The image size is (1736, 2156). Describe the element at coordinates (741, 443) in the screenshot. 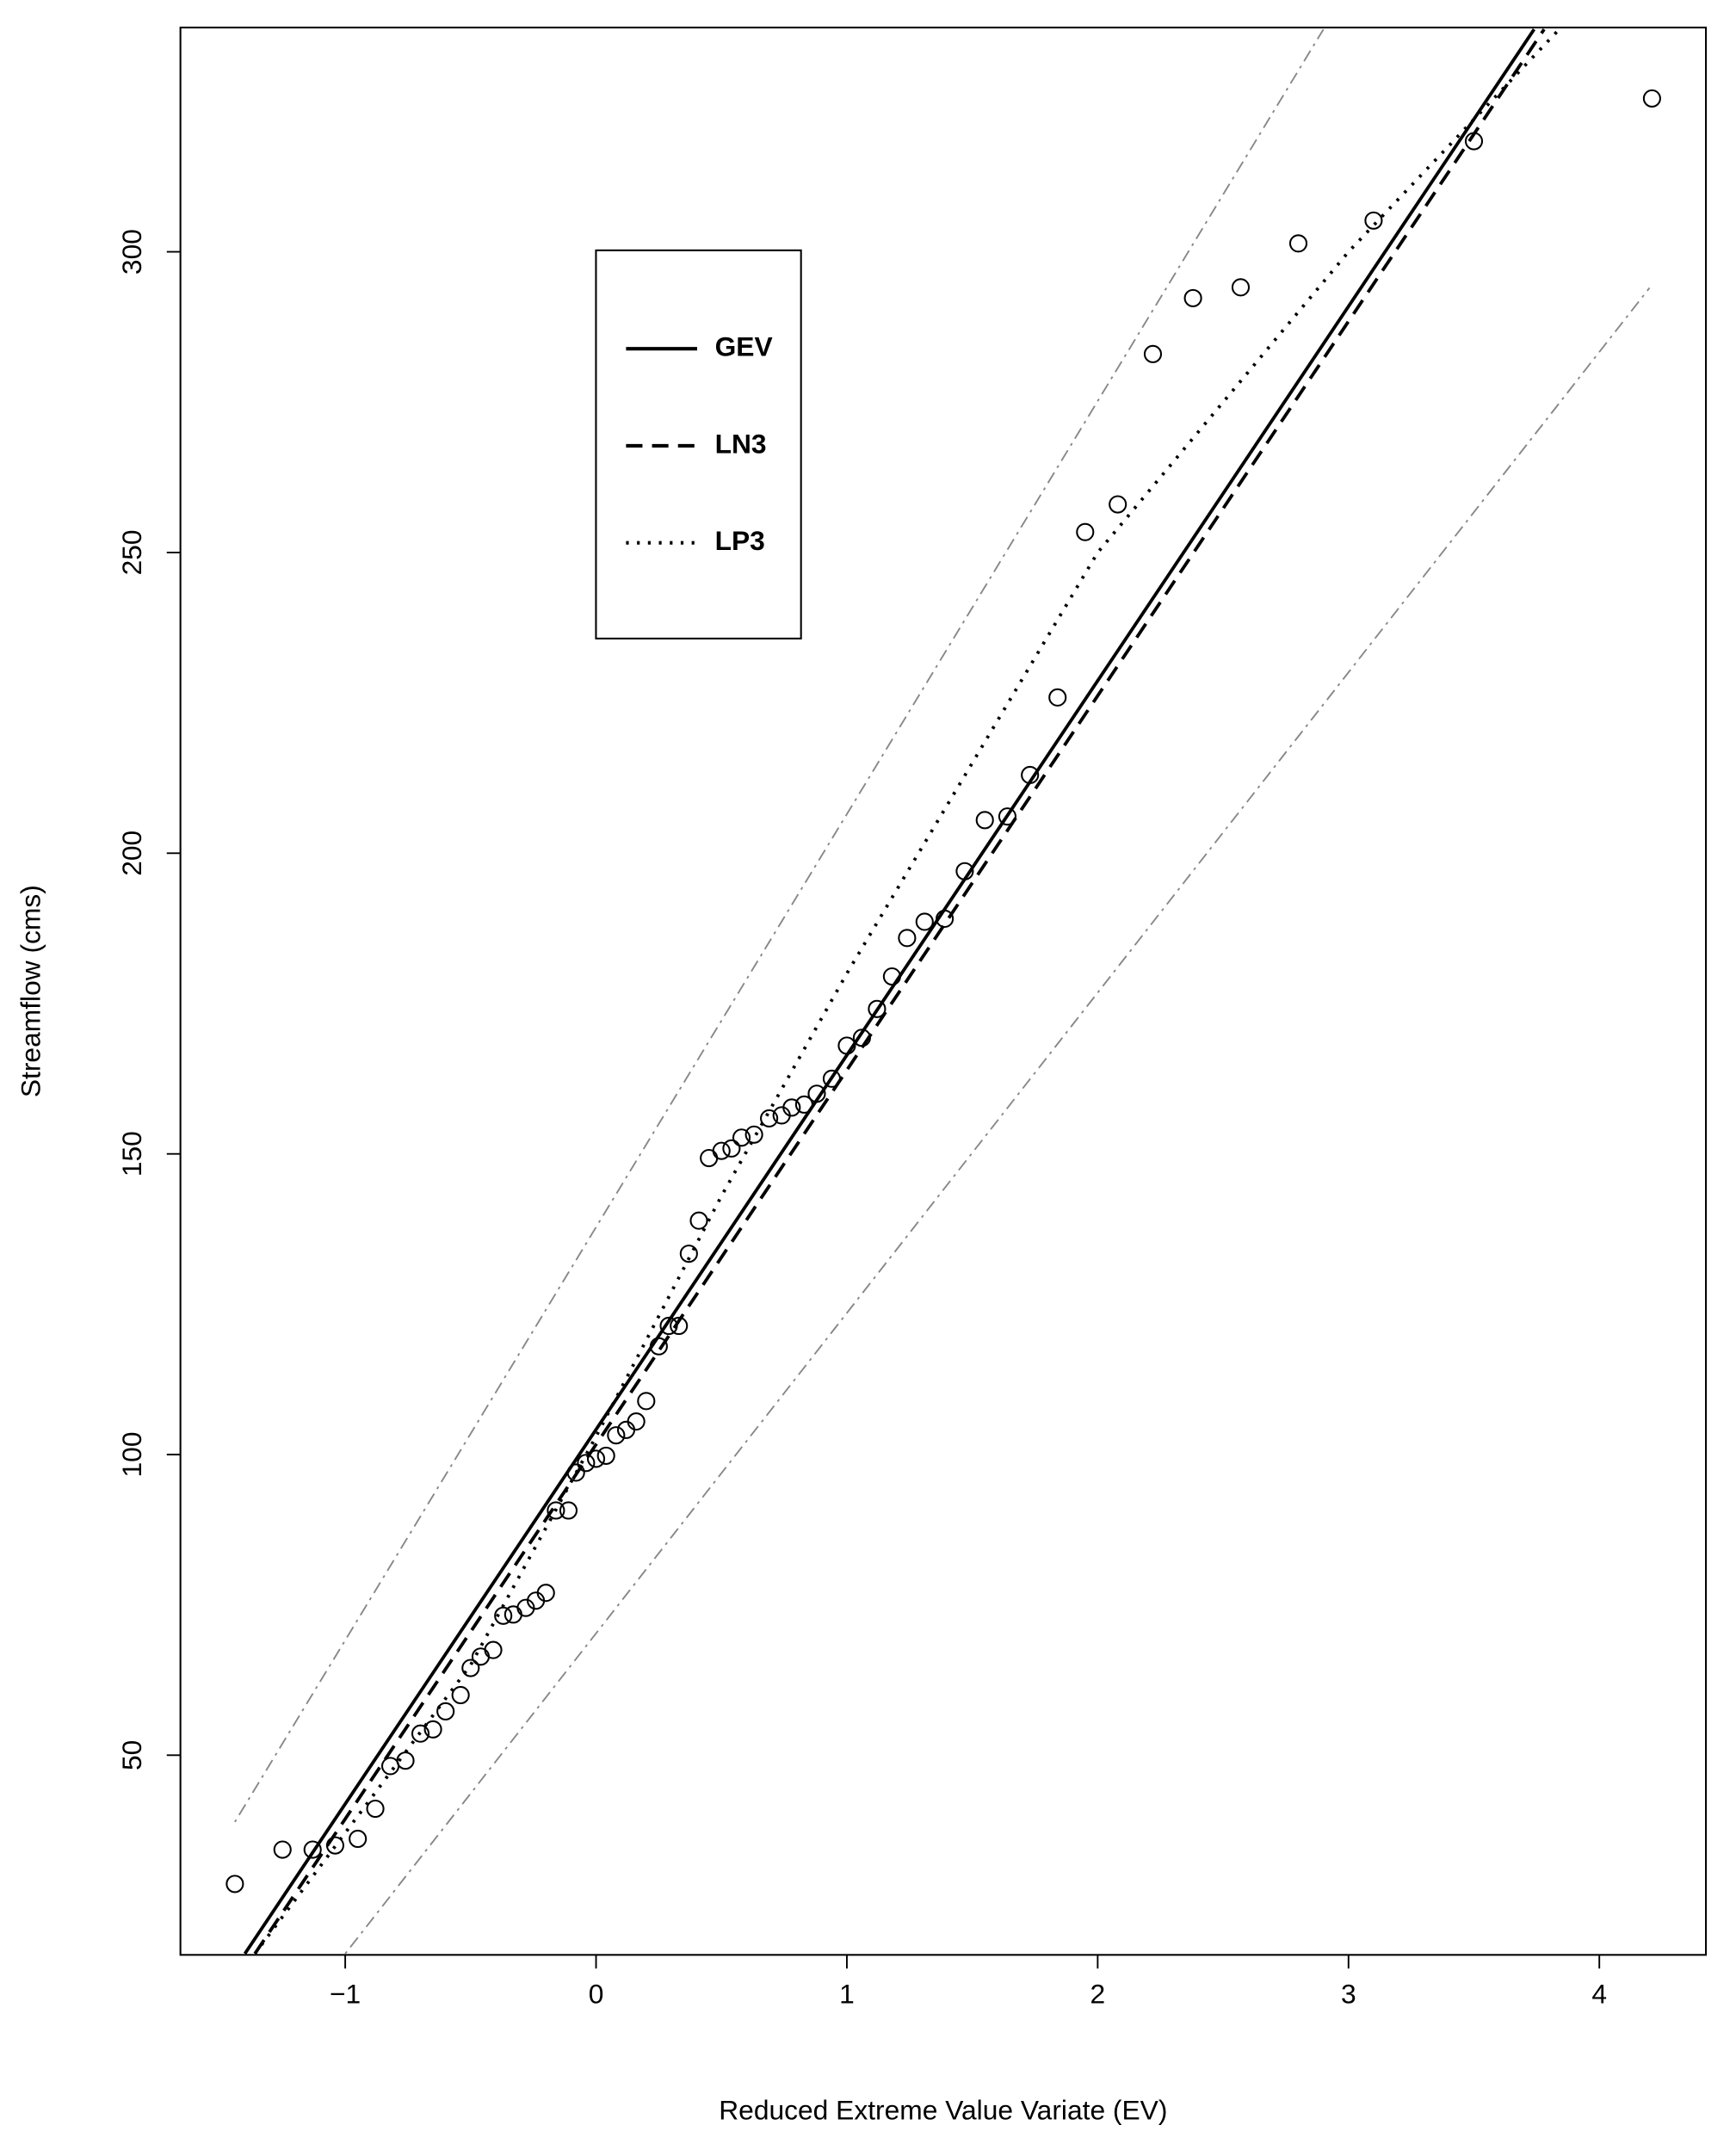

I see `legend-label: LN3` at that location.